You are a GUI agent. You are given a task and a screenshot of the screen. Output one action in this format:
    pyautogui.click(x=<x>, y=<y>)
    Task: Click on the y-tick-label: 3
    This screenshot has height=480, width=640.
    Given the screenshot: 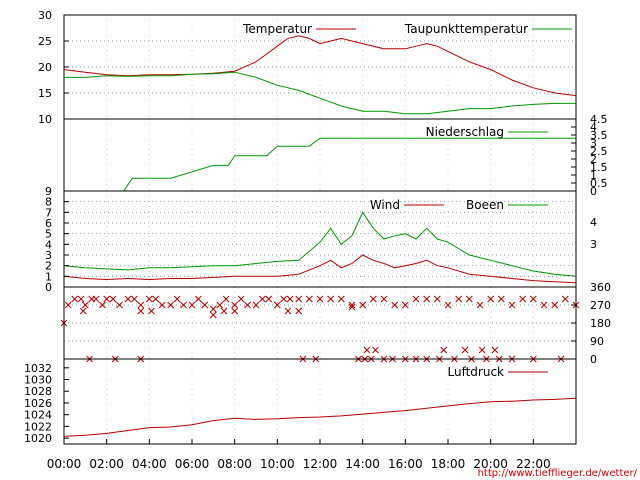 What is the action you would take?
    pyautogui.click(x=593, y=143)
    